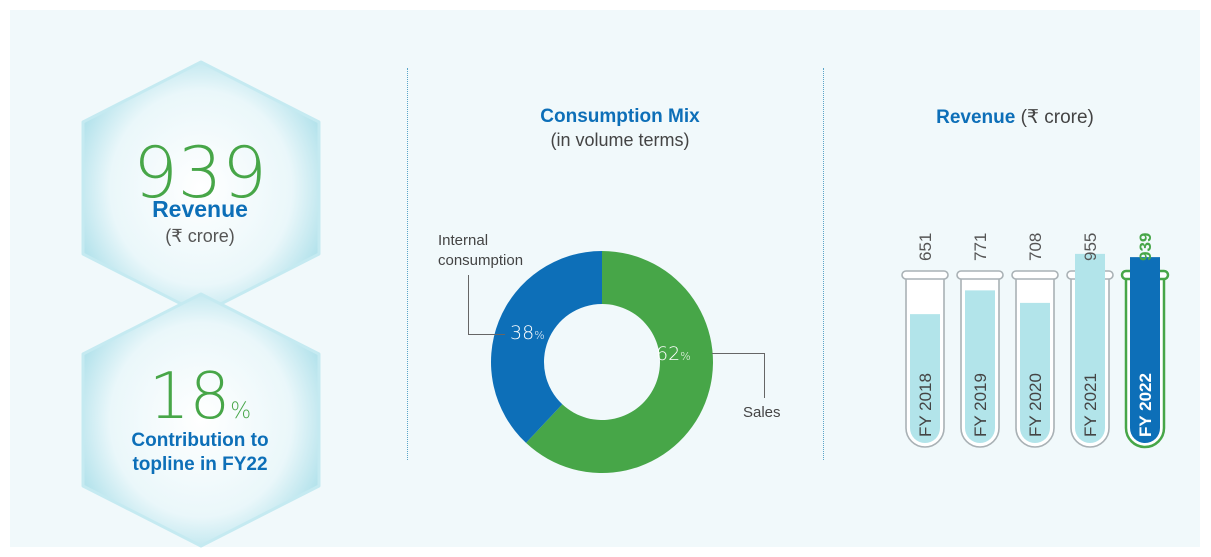 The height and width of the screenshot is (557, 1211). What do you see at coordinates (925, 405) in the screenshot?
I see `tube-category-label: FY 2018` at bounding box center [925, 405].